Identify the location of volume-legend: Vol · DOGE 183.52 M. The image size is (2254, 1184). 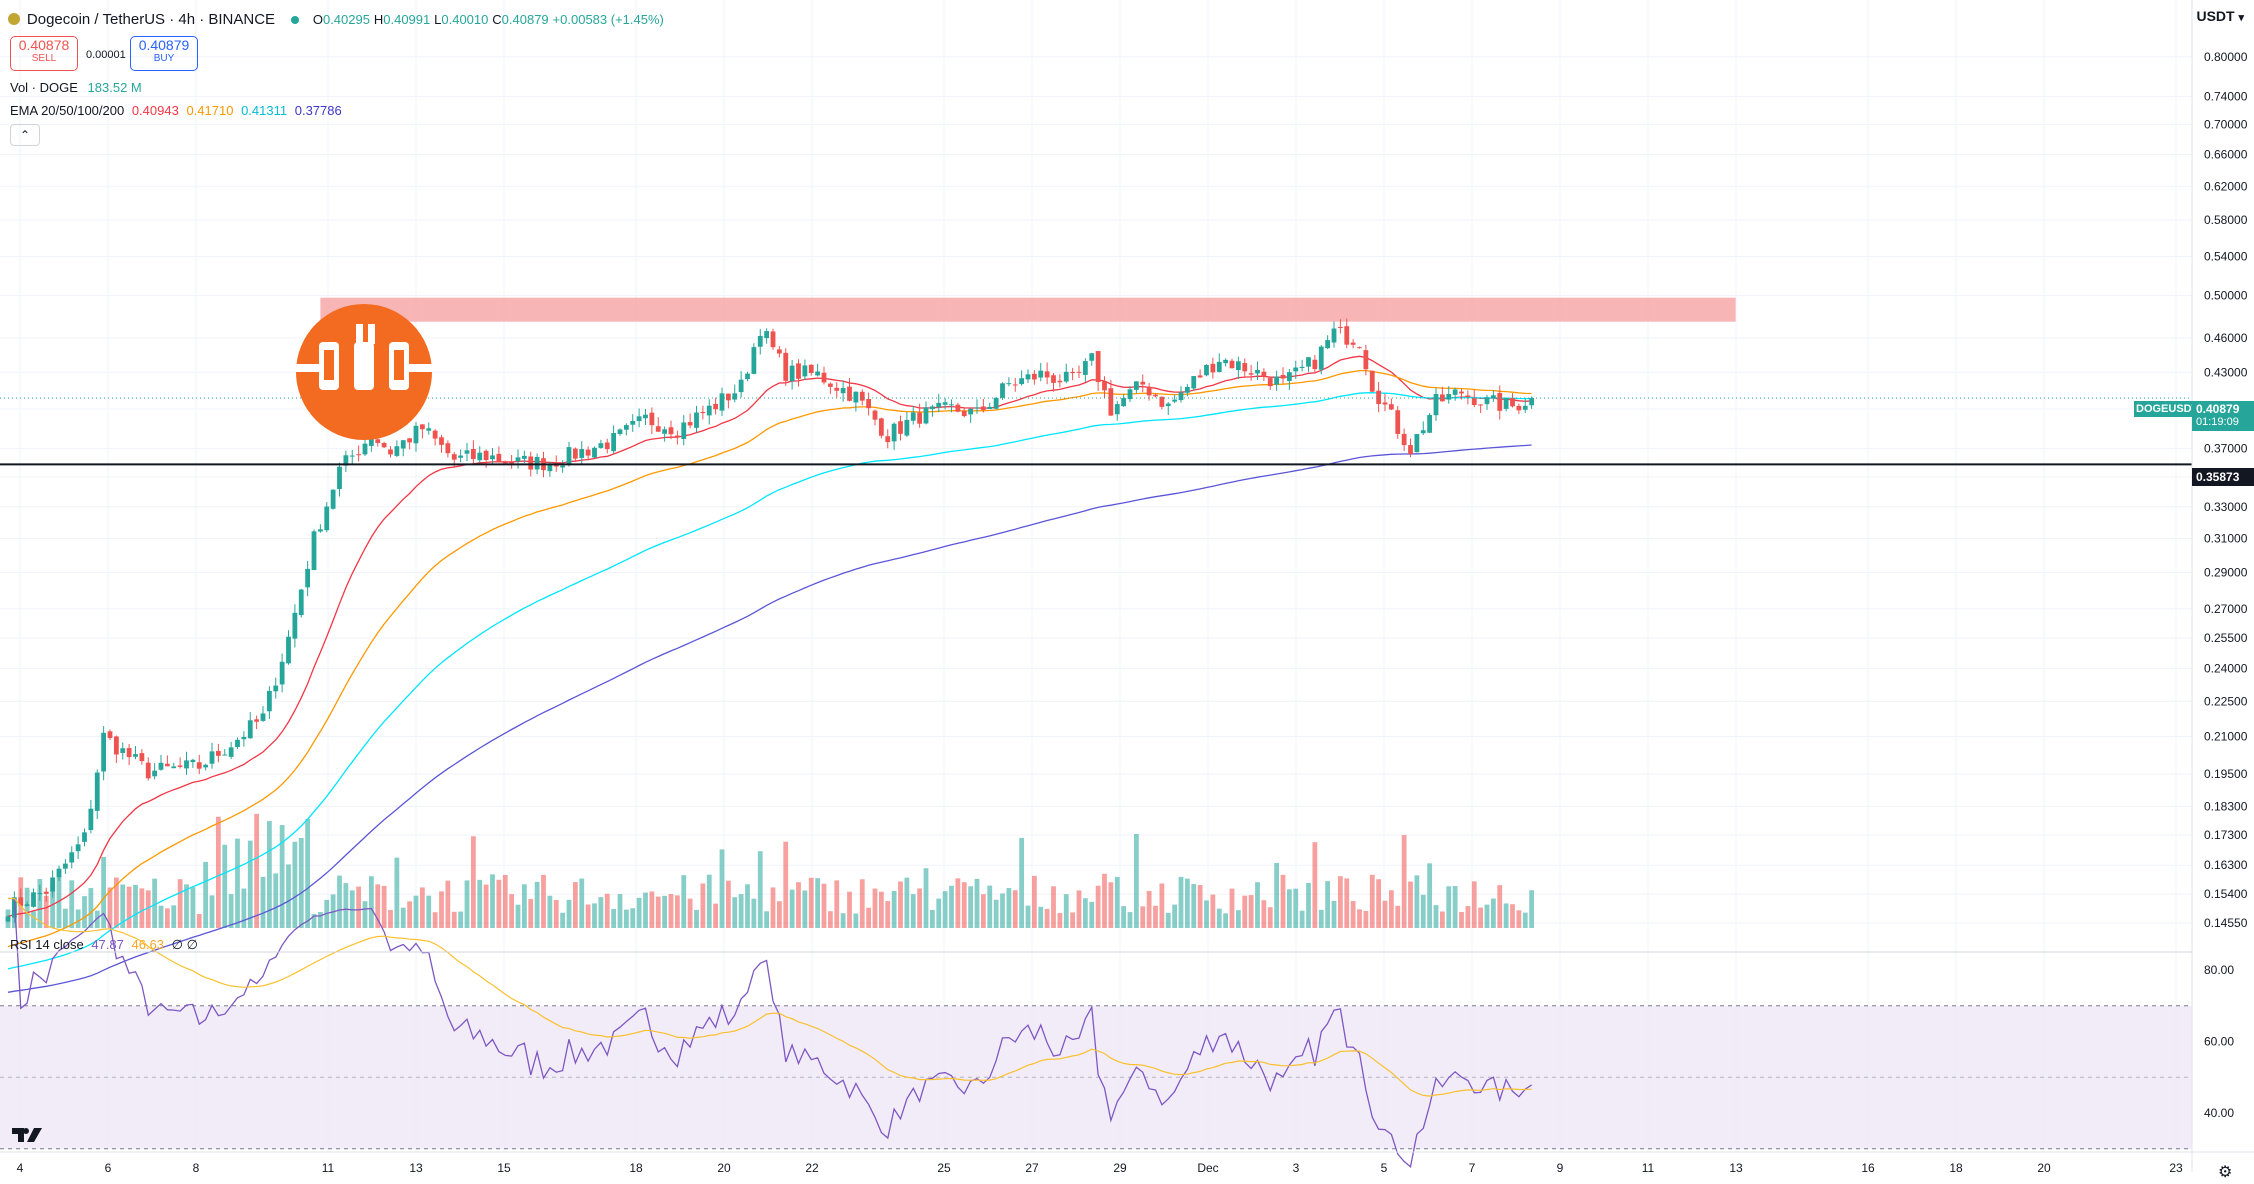
(76, 87).